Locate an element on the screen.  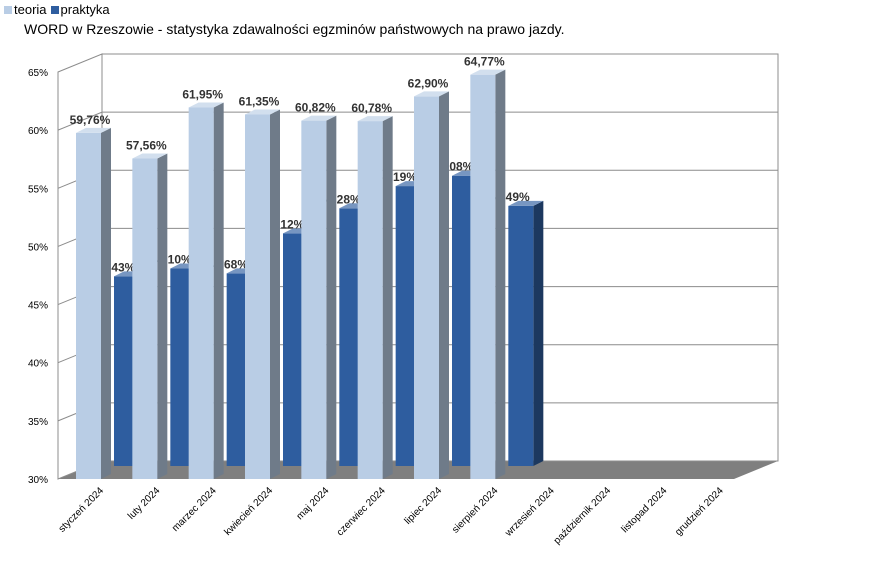
x-tick-label: sierpień 2024 is located at coordinates (475, 510).